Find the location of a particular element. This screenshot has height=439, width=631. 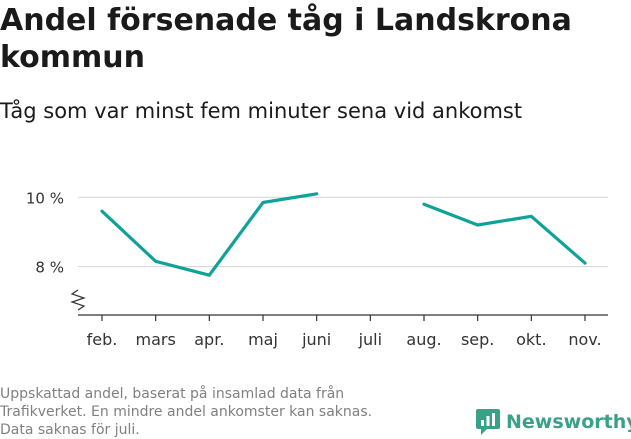

y-tick-labels: 8 % 10 % is located at coordinates (45, 232).